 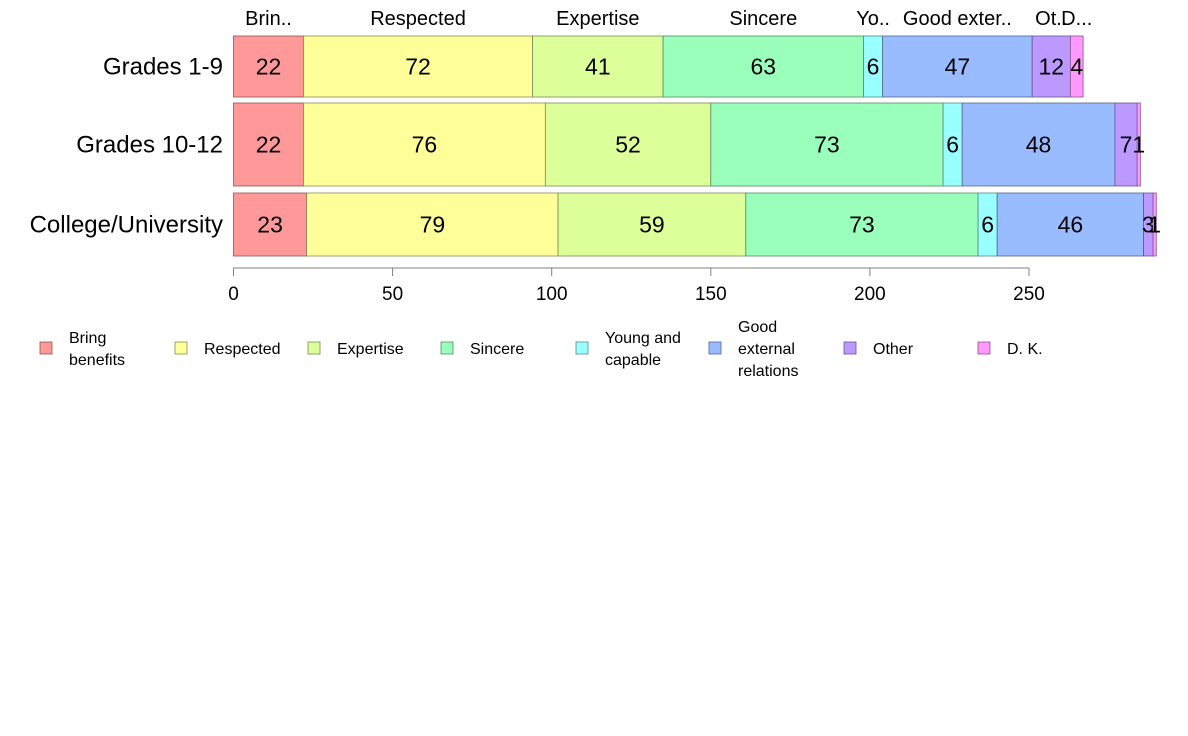 I want to click on segment-value-label: 79, so click(x=433, y=225).